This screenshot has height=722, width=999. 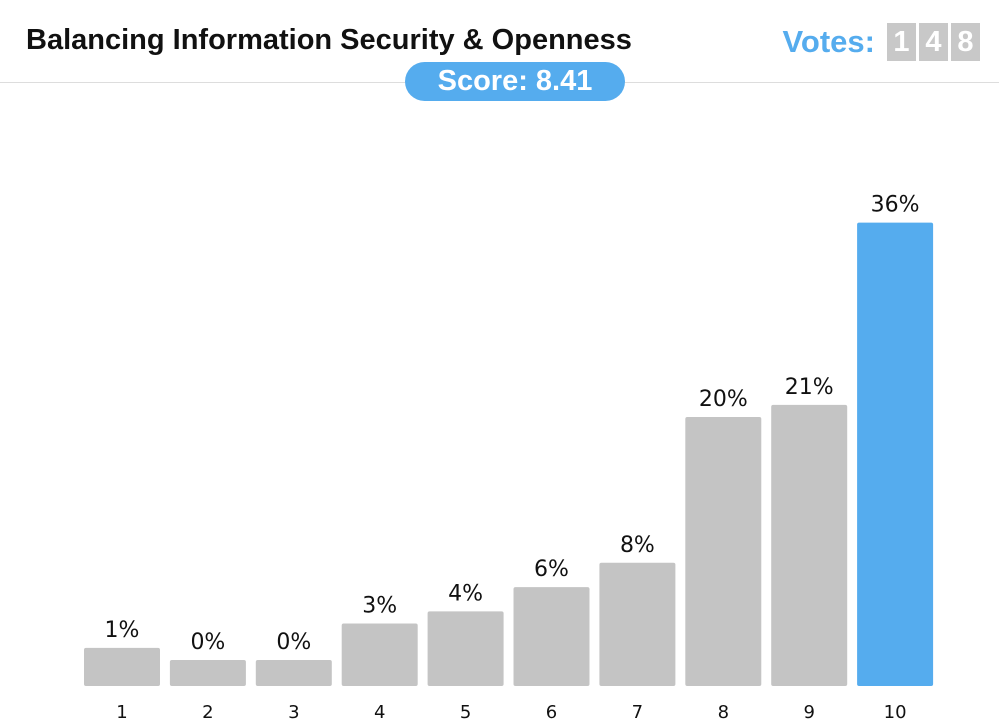 I want to click on bar-value-label: 1%, so click(x=122, y=630).